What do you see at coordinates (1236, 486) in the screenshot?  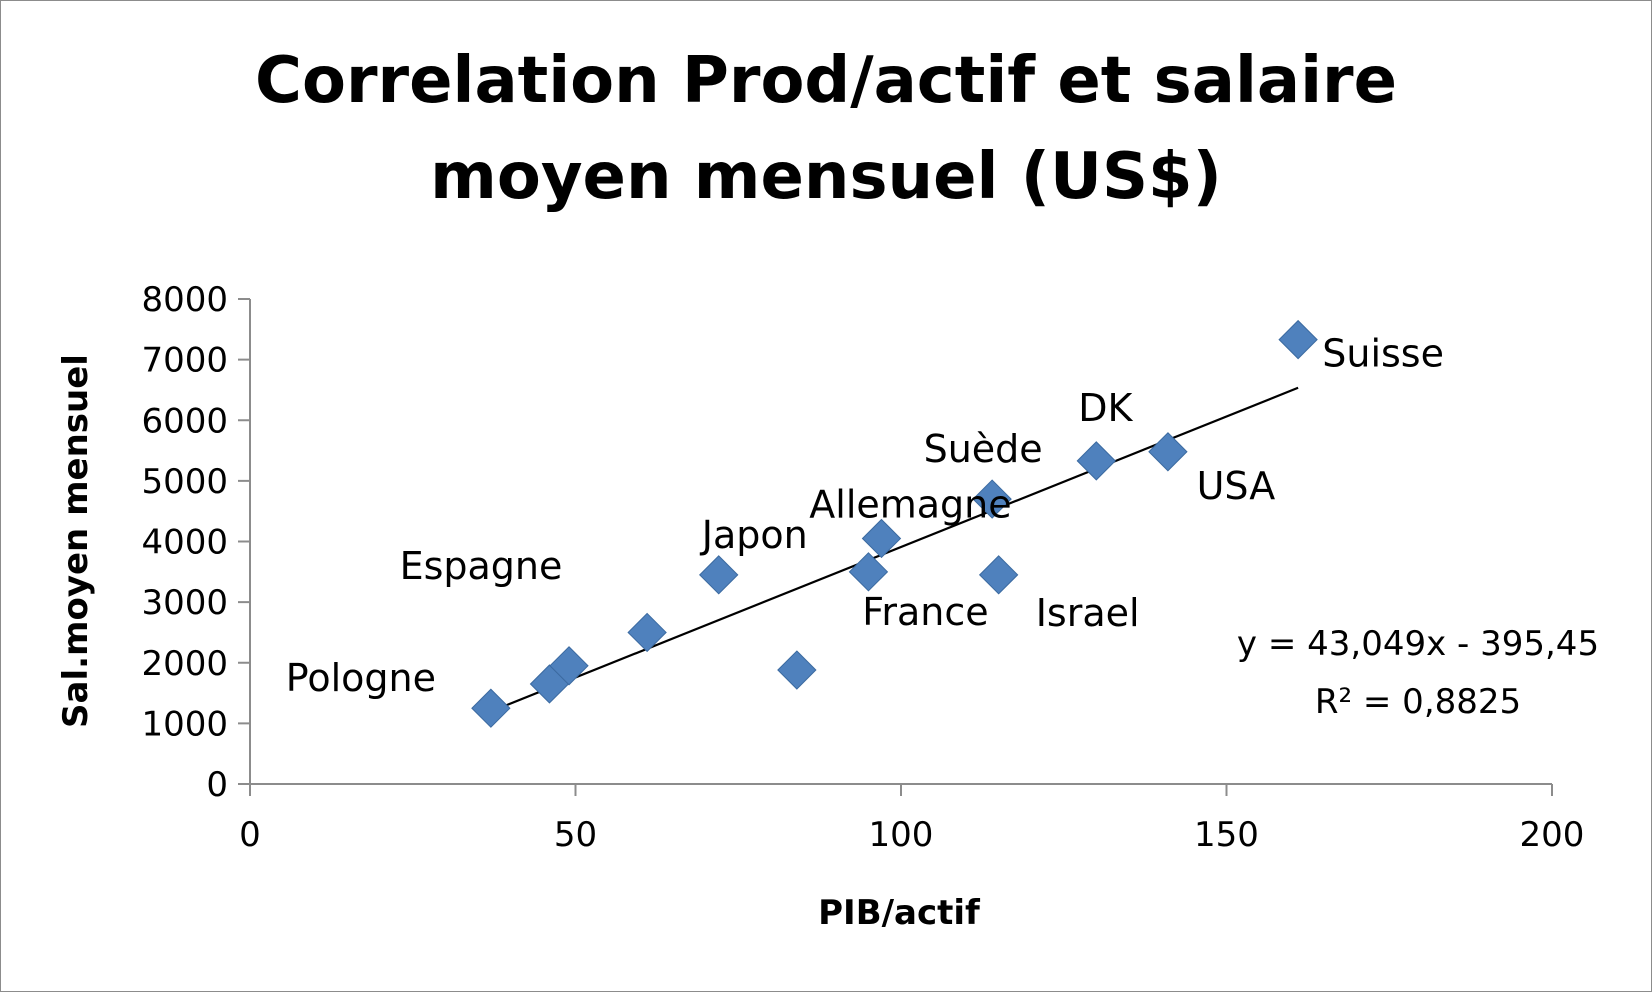 I see `data-point-label: USA` at bounding box center [1236, 486].